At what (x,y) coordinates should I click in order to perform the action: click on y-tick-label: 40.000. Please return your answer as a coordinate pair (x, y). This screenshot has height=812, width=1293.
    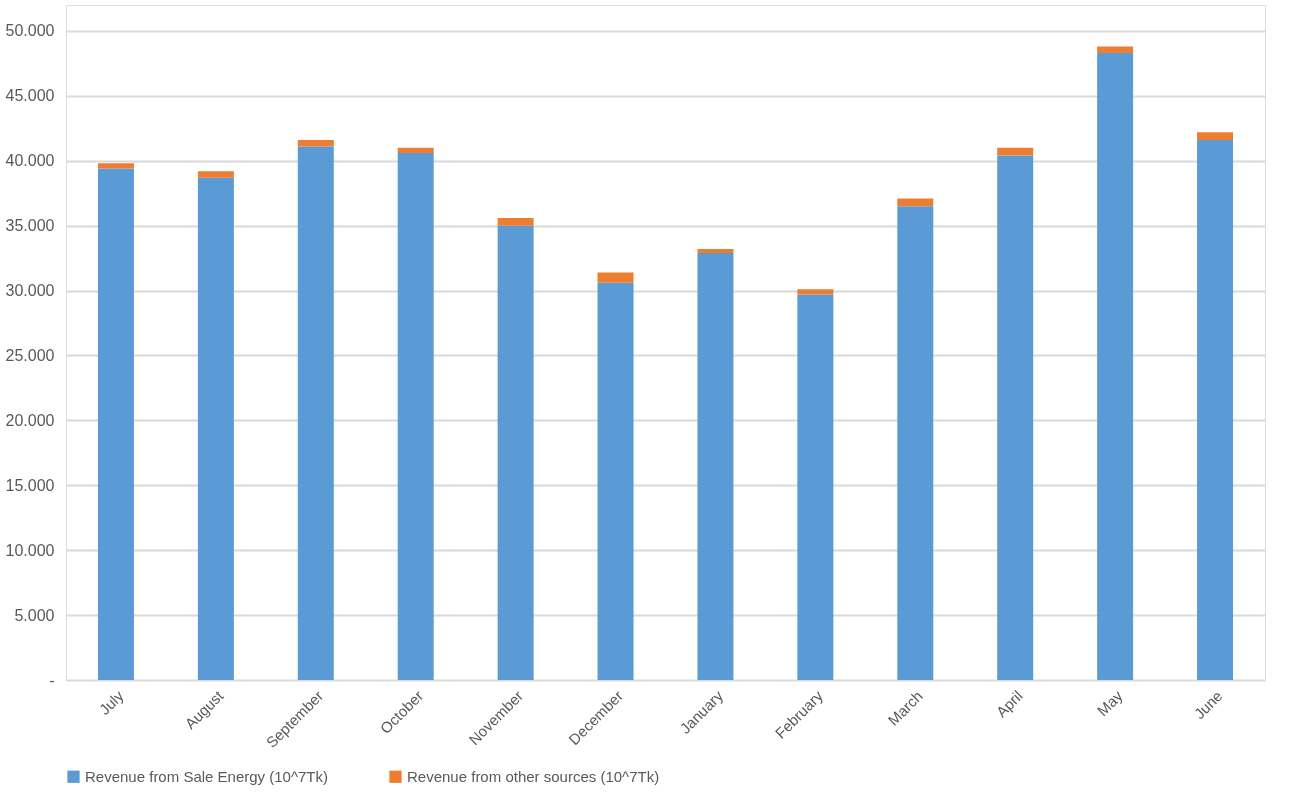
    Looking at the image, I should click on (30, 161).